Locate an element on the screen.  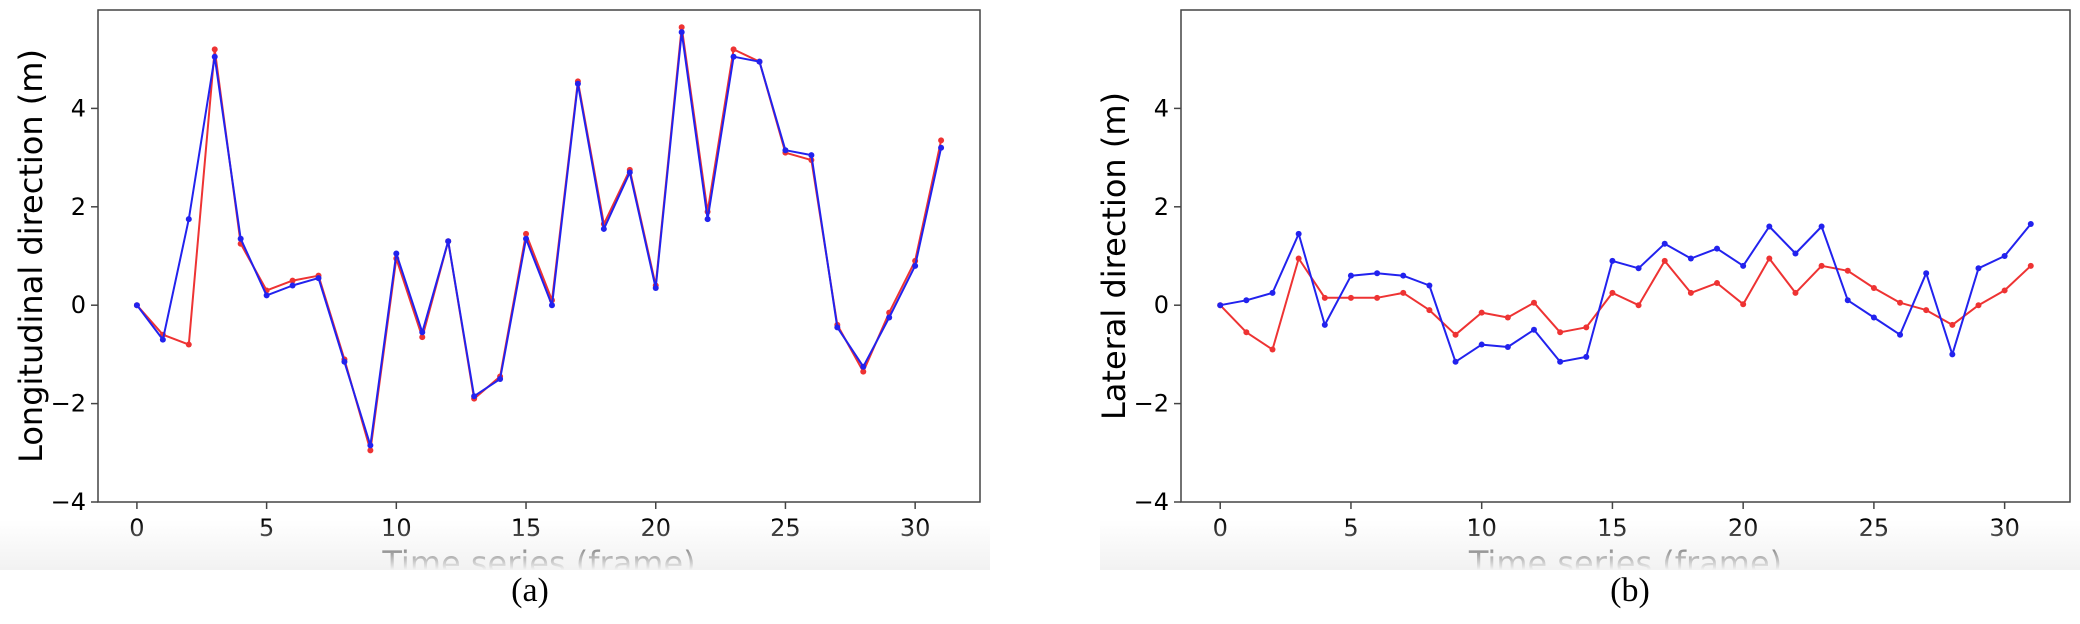
y-tick-label: −2 is located at coordinates (1151, 404).